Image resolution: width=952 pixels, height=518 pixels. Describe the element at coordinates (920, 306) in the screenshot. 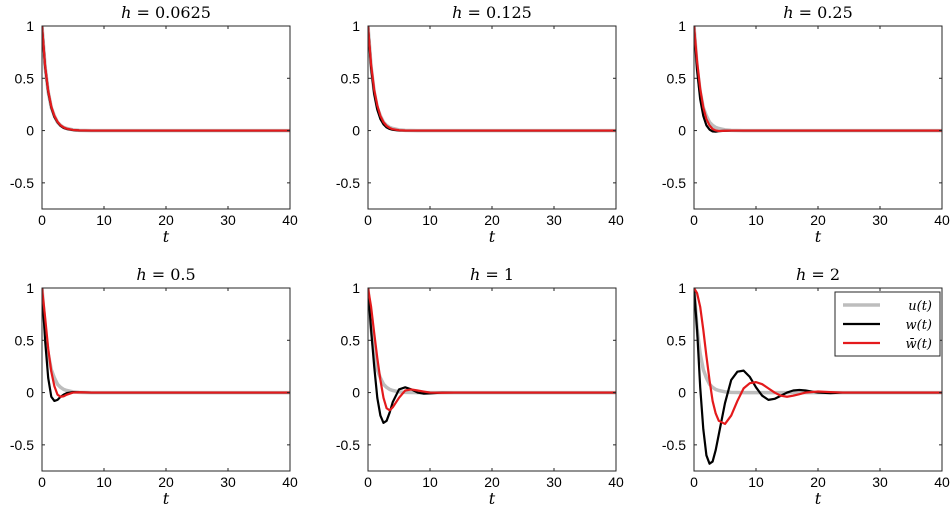

I see `legend-label: u(t)` at that location.